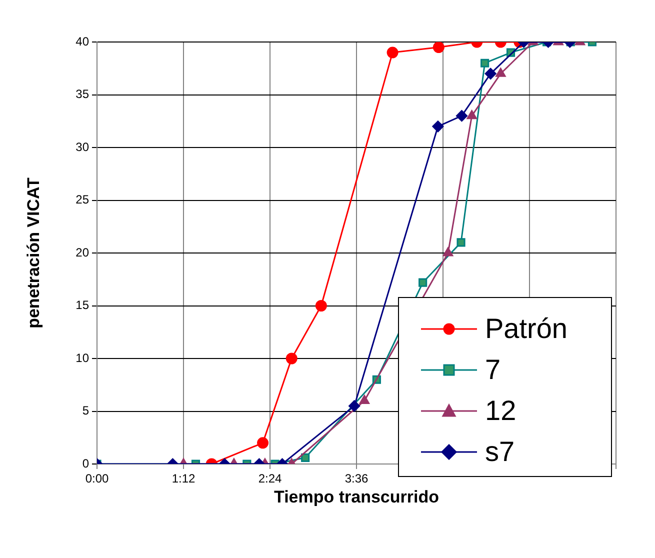 Image resolution: width=655 pixels, height=558 pixels. Describe the element at coordinates (83, 357) in the screenshot. I see `y-tick-label: 10` at that location.